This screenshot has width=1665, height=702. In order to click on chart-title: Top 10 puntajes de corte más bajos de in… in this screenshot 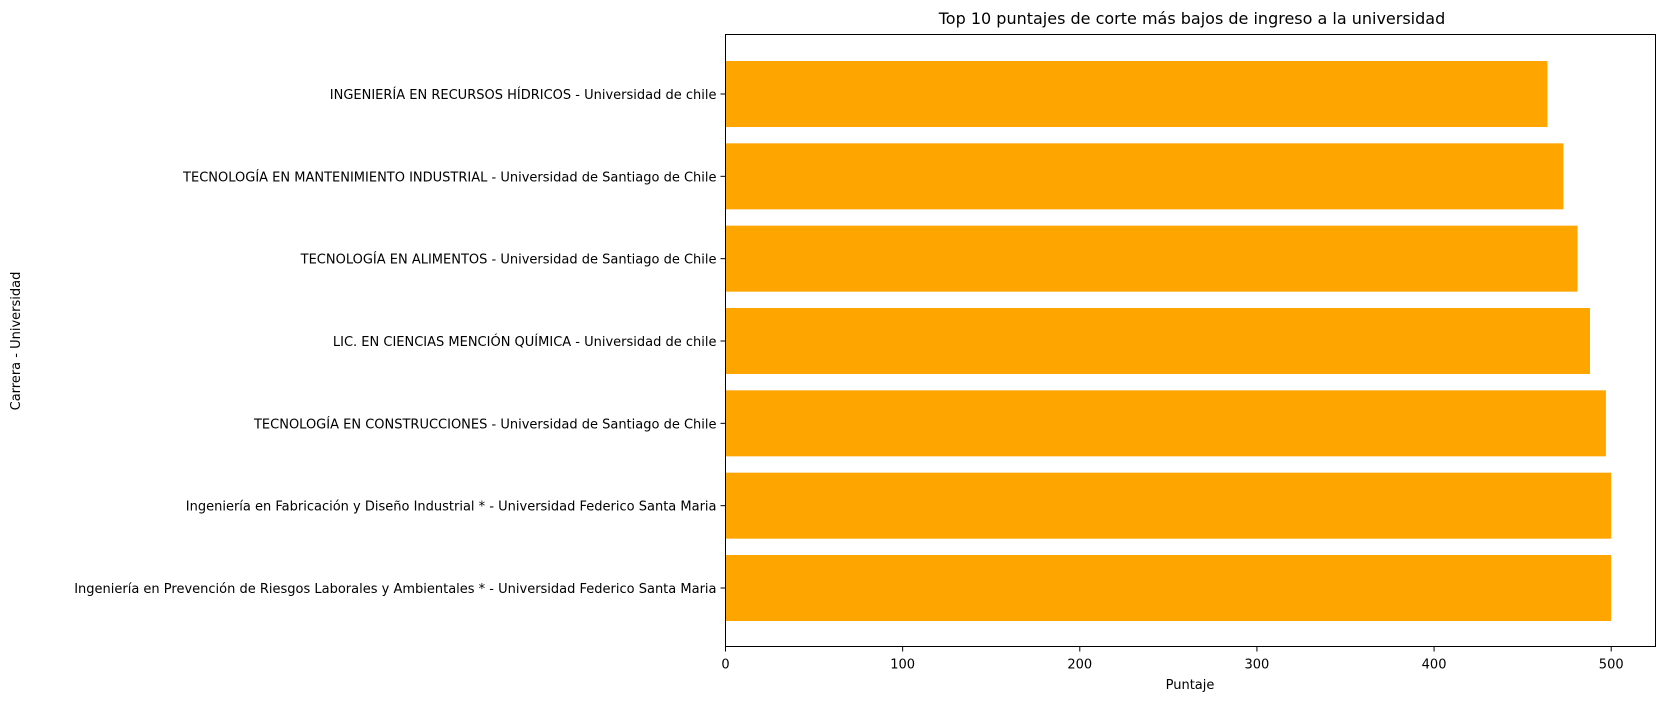, I will do `click(1192, 18)`.